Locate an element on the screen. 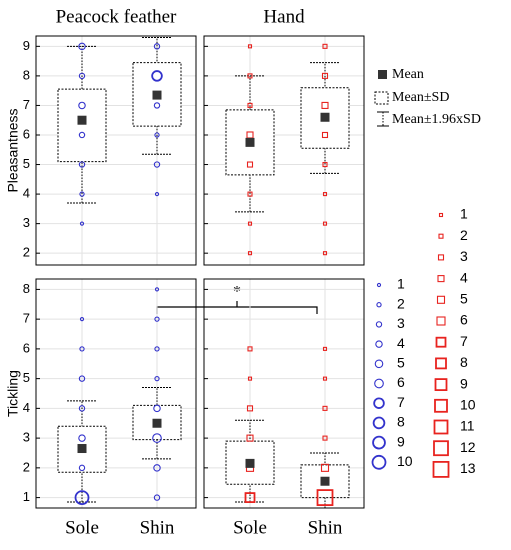  sd-box is located at coordinates (325, 118).